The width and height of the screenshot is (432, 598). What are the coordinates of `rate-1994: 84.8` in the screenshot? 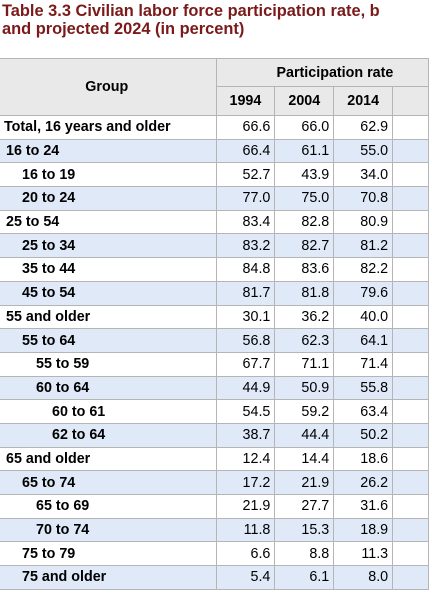 It's located at (245, 269).